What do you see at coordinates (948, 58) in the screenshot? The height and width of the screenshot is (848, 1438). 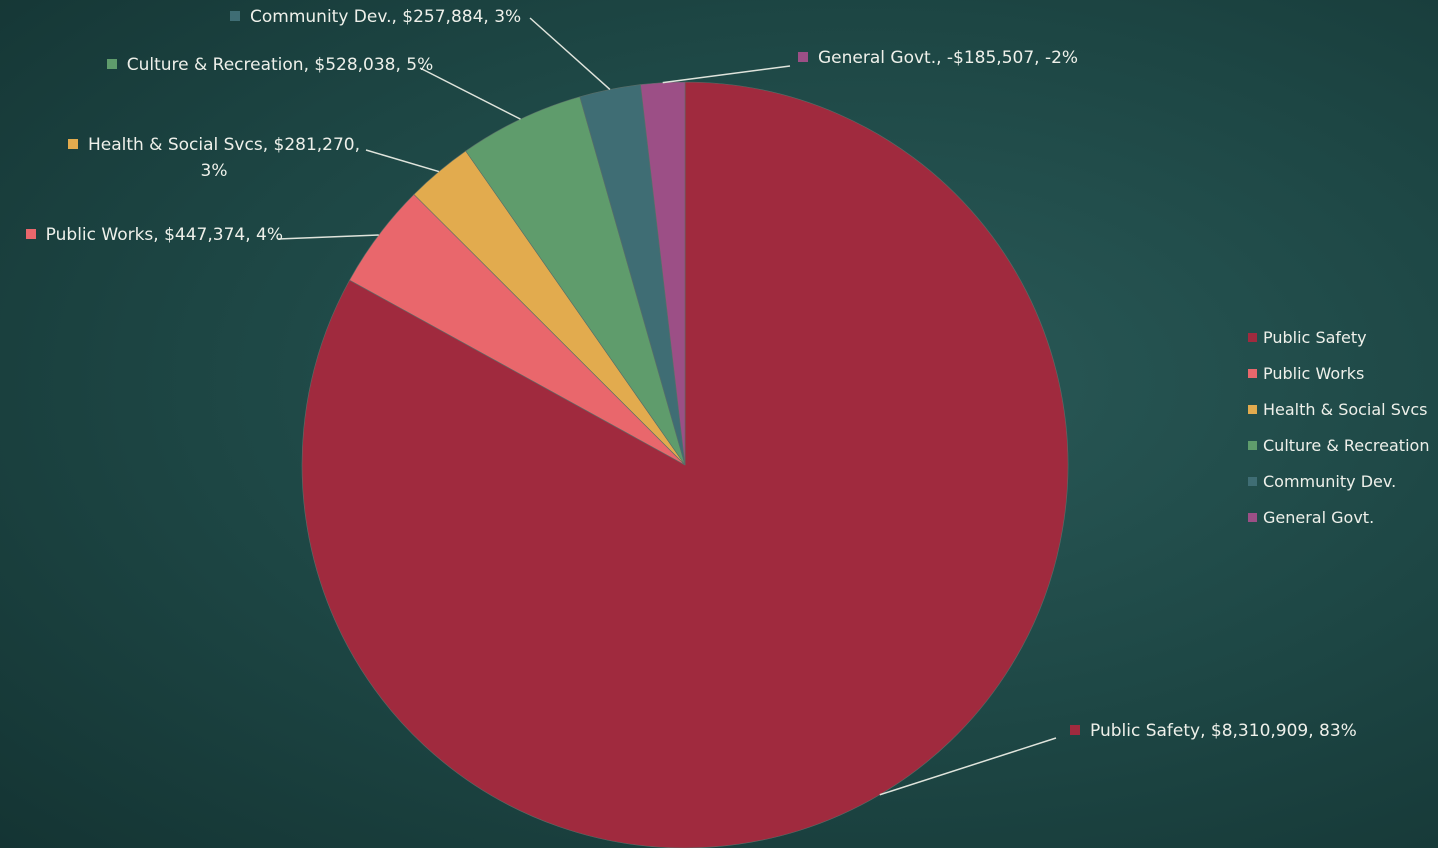 I see `label-text: General Govt., -$185,507, -2%` at bounding box center [948, 58].